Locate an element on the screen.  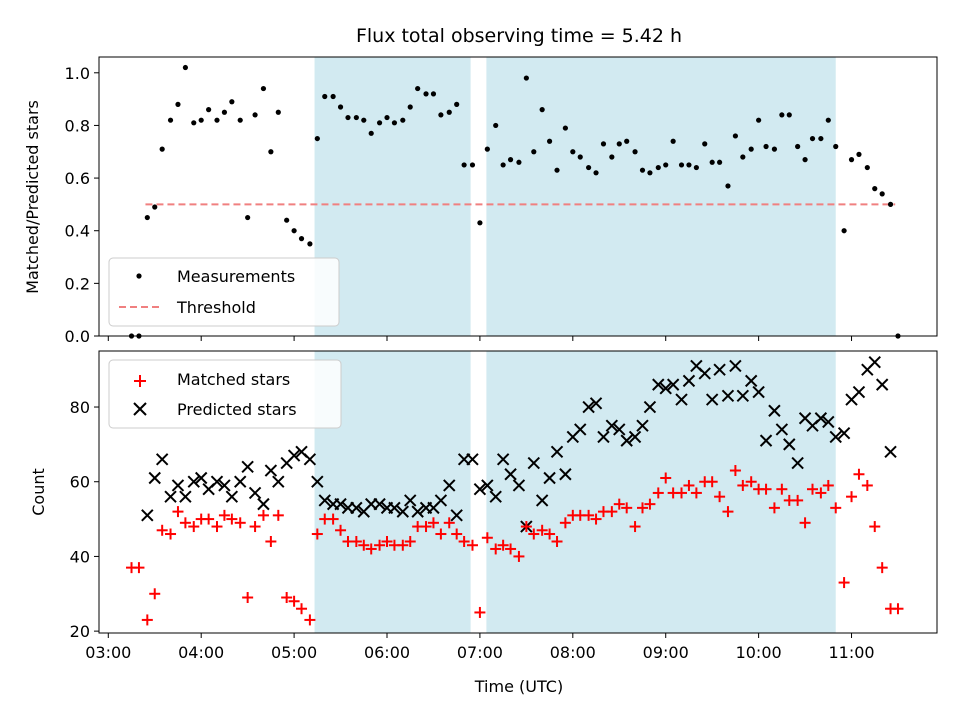
top-y-tick-label: 1.0 is located at coordinates (77, 73).